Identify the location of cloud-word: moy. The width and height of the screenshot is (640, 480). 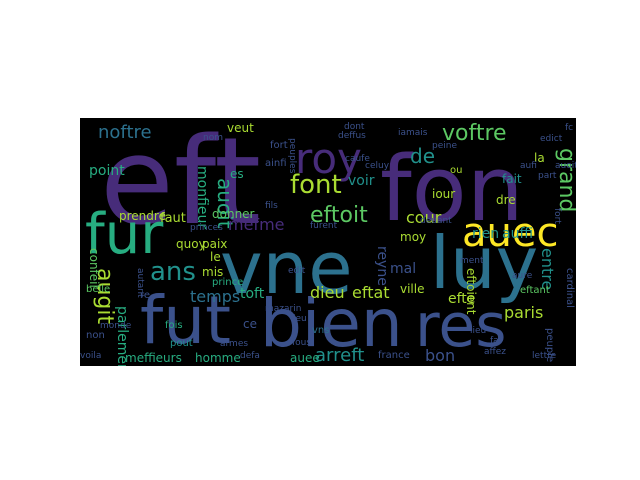
(413, 237).